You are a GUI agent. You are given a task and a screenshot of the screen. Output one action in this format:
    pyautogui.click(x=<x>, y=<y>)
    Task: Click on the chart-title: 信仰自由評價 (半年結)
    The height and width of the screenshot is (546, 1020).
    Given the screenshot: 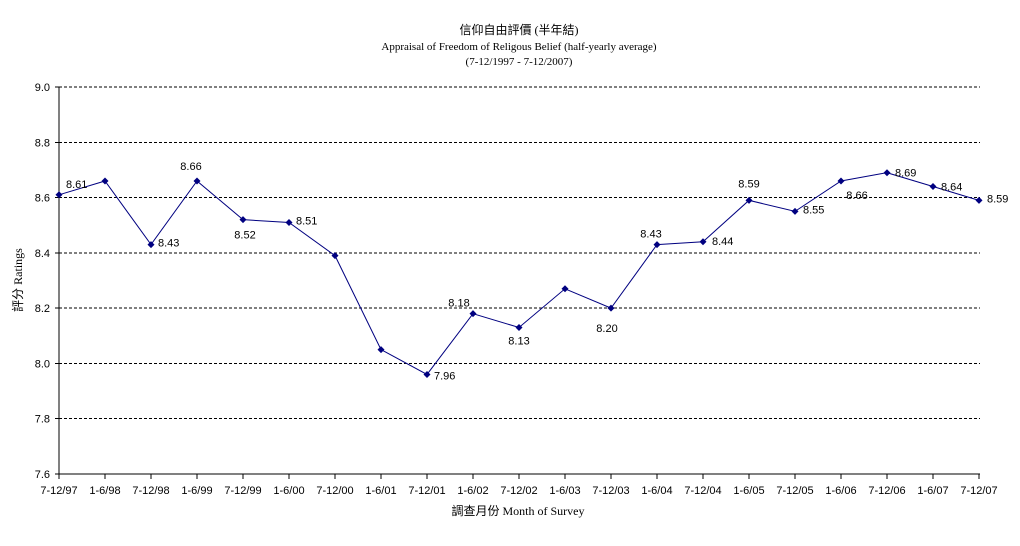 What is the action you would take?
    pyautogui.click(x=519, y=29)
    